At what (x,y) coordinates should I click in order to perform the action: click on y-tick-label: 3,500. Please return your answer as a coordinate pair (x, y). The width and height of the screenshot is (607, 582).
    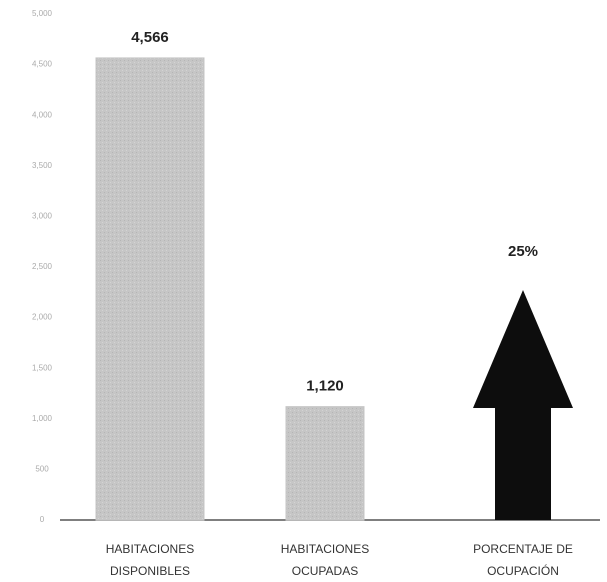
    Looking at the image, I should click on (42, 165).